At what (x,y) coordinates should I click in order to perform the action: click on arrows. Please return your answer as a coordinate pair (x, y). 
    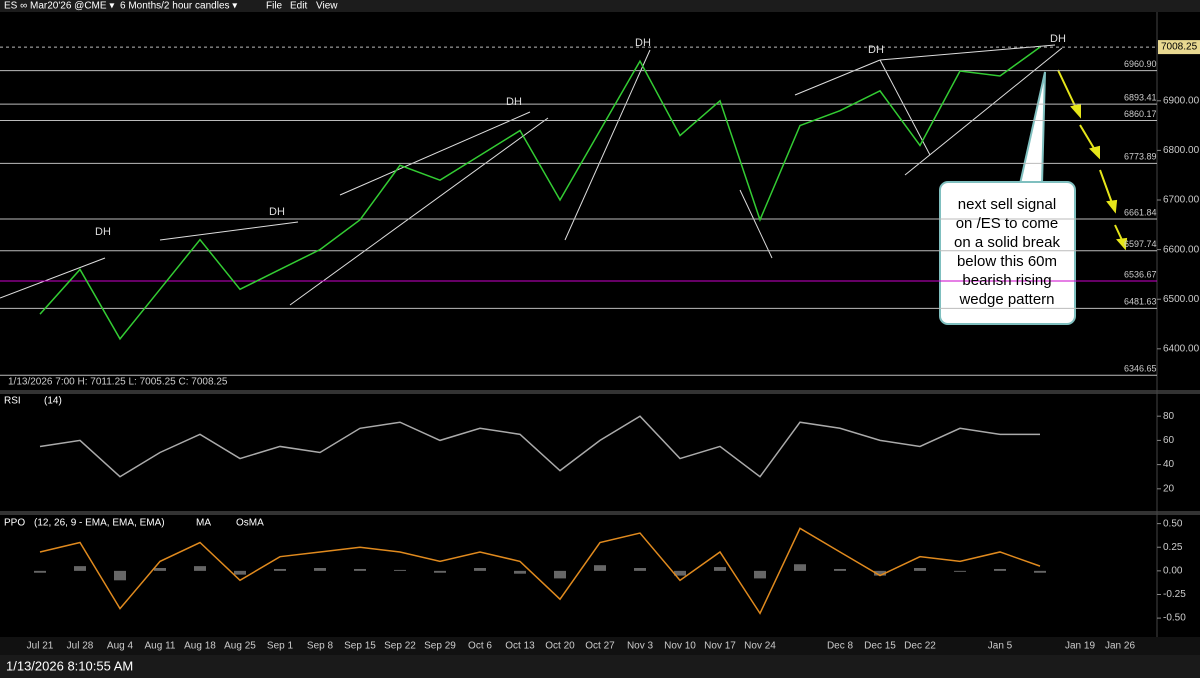
    Looking at the image, I should click on (1092, 160).